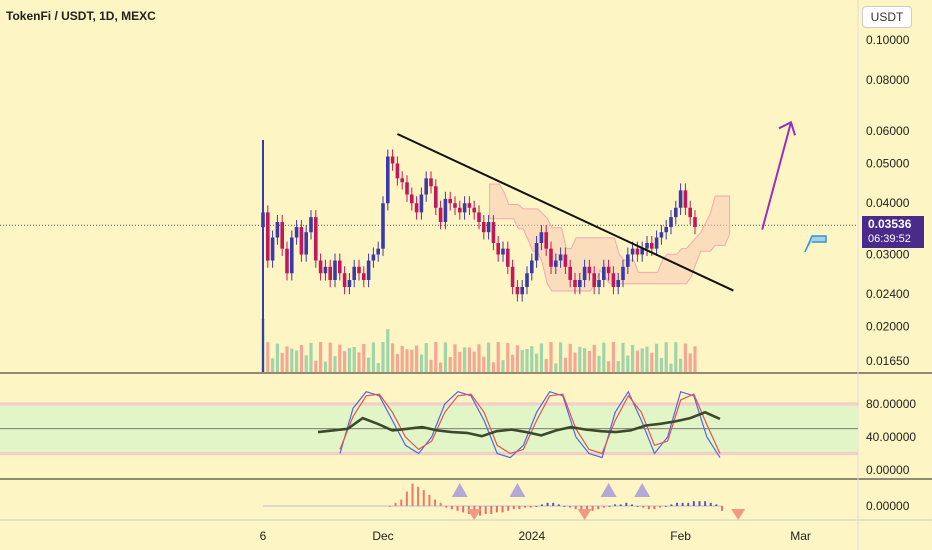  I want to click on price-tick-label: 0.10000, so click(888, 40).